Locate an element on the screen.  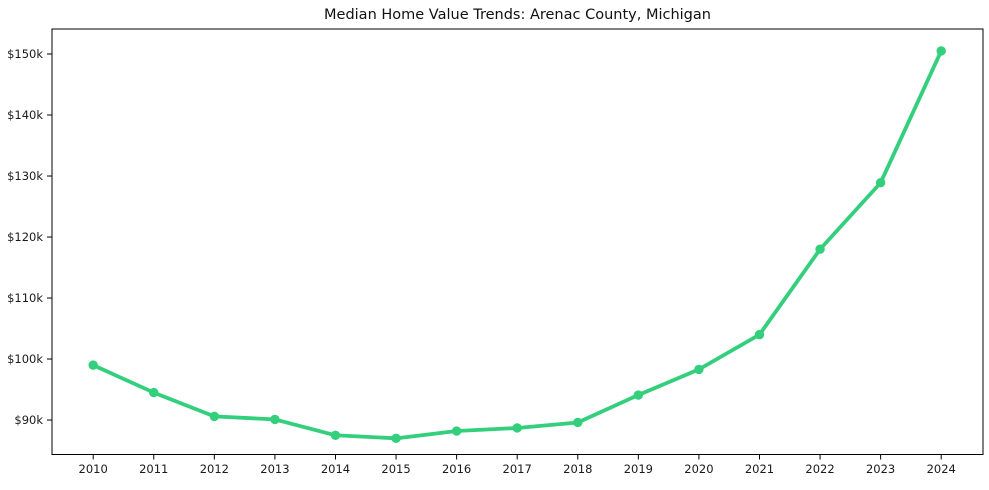
y-tick-label: $130k is located at coordinates (25, 175).